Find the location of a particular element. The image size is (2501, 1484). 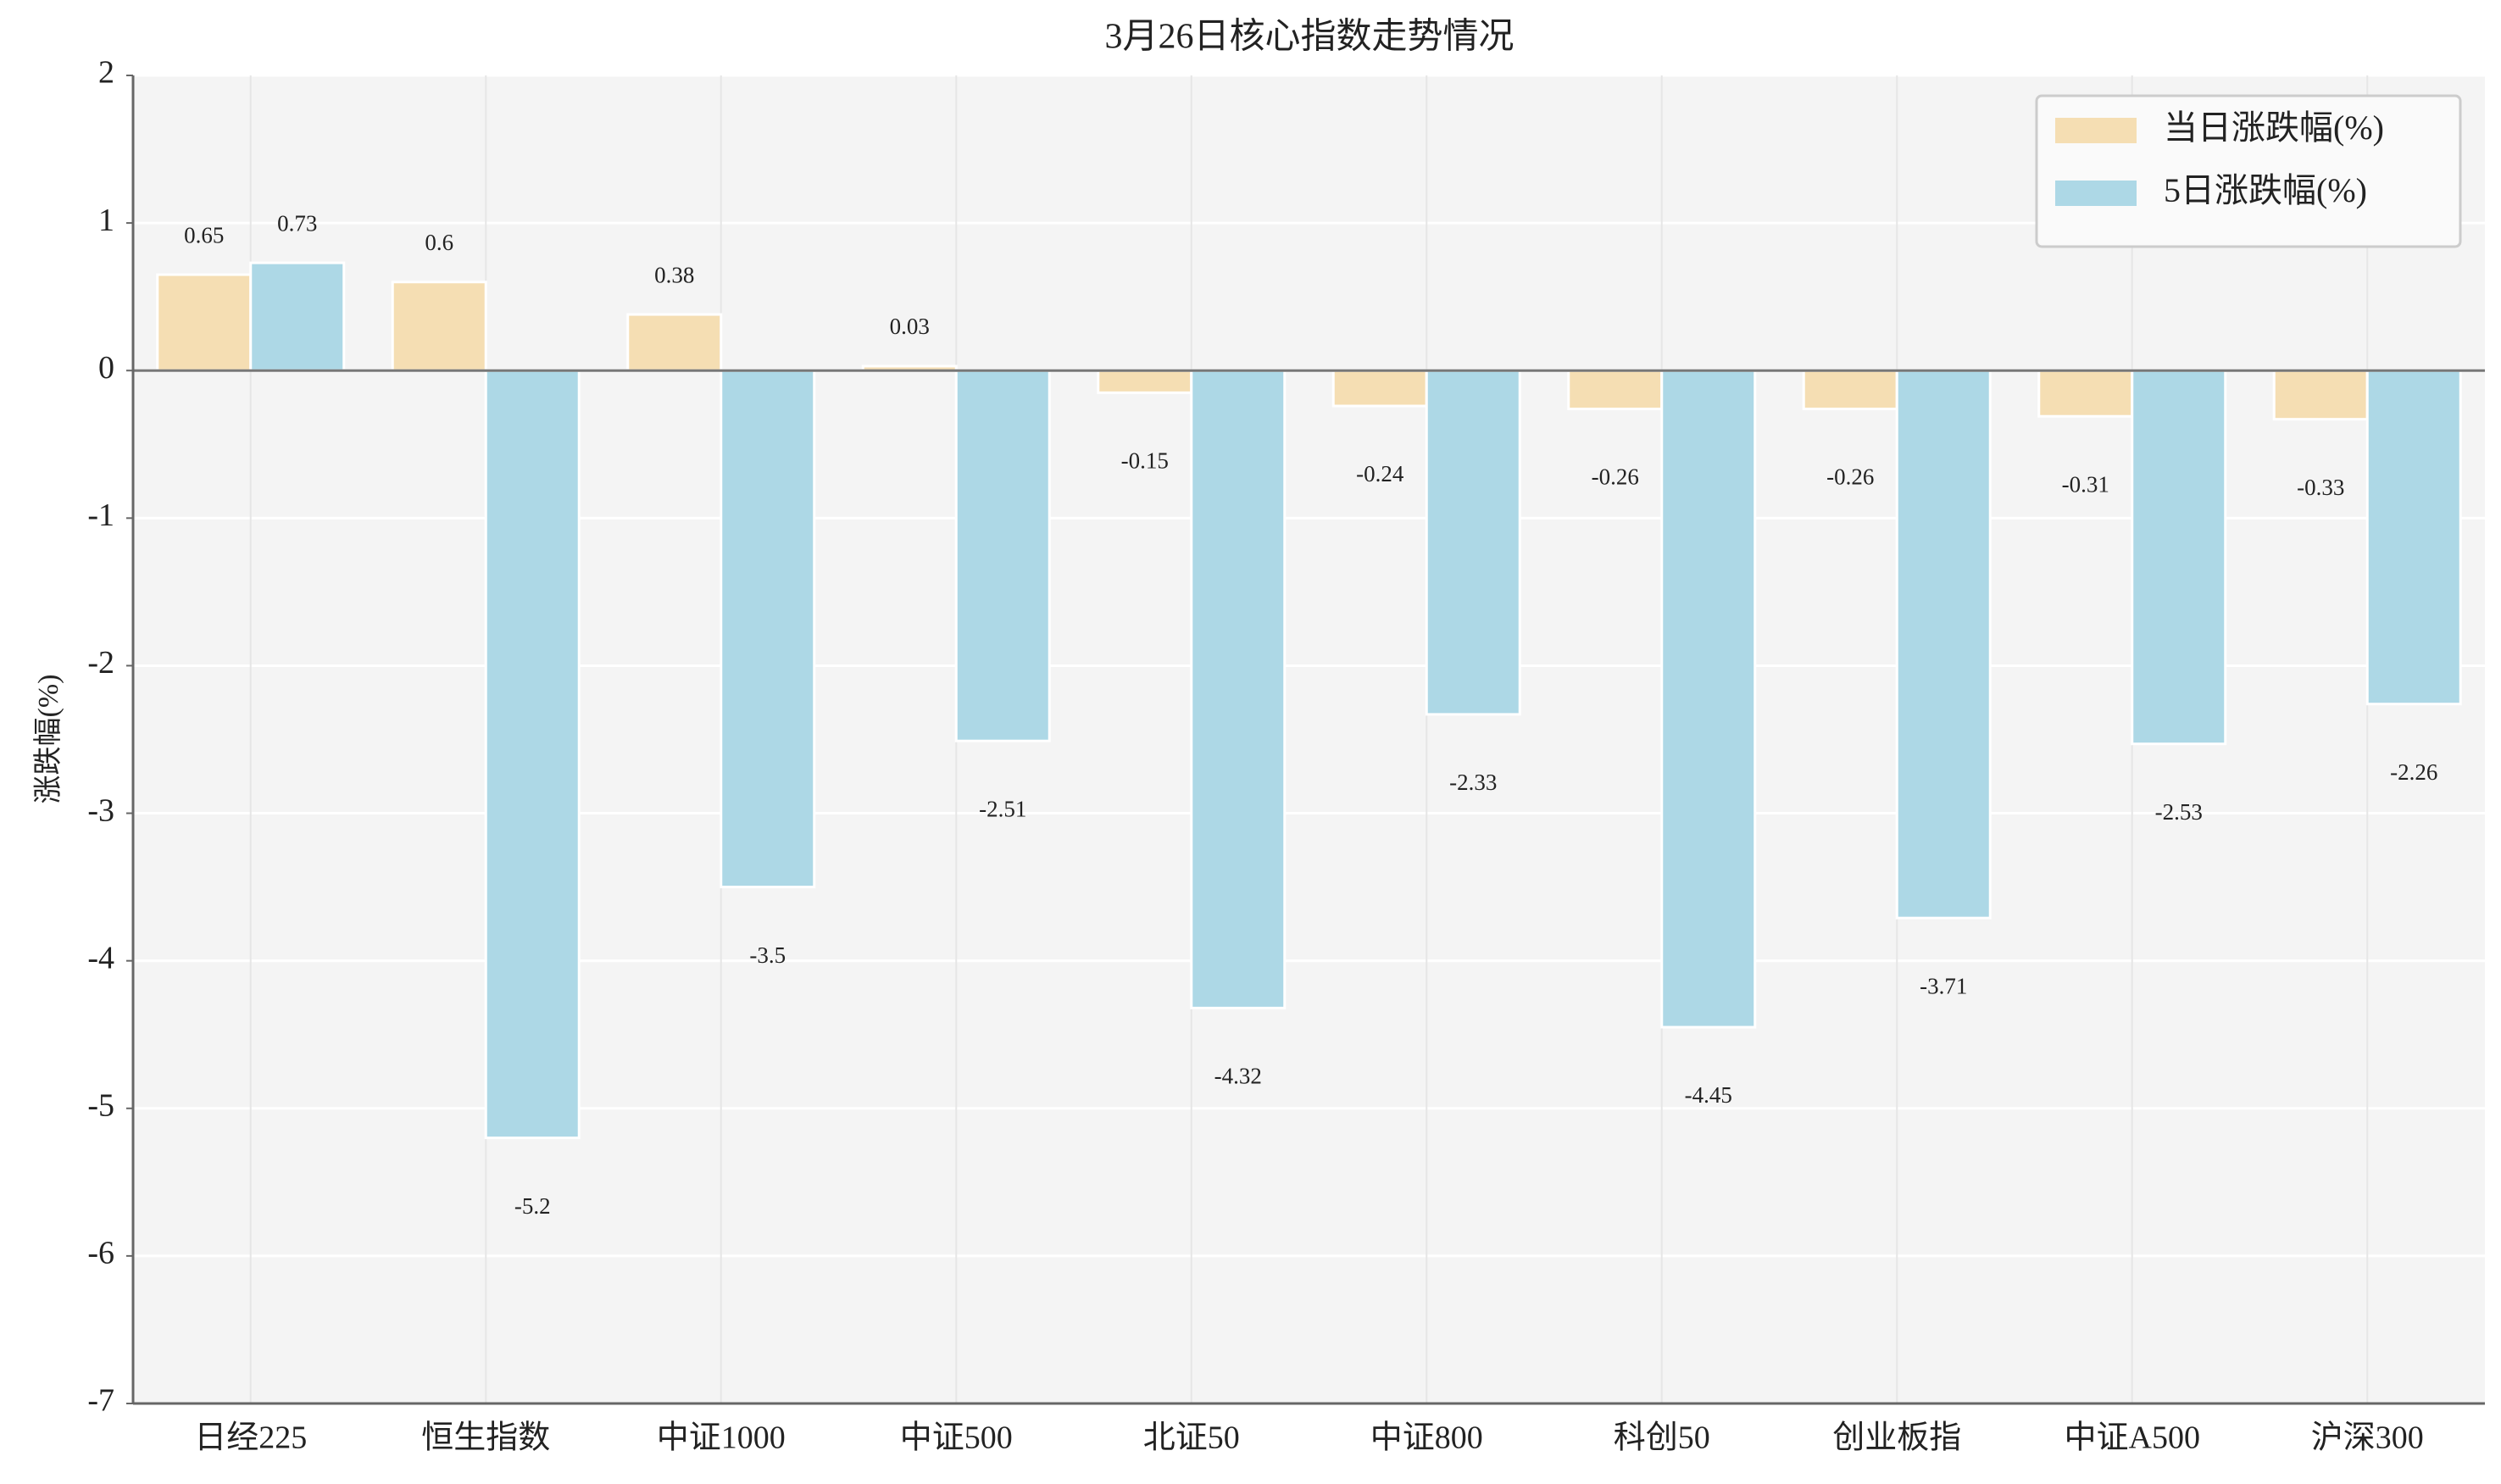

legend-label: 5日涨跌幅(%) is located at coordinates (2265, 190).